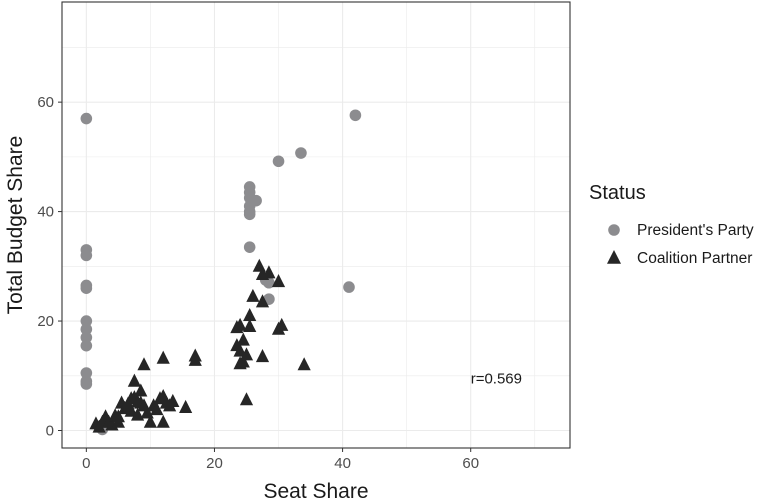 Image resolution: width=779 pixels, height=504 pixels. I want to click on correlation-annotation: r=0.569, so click(496, 379).